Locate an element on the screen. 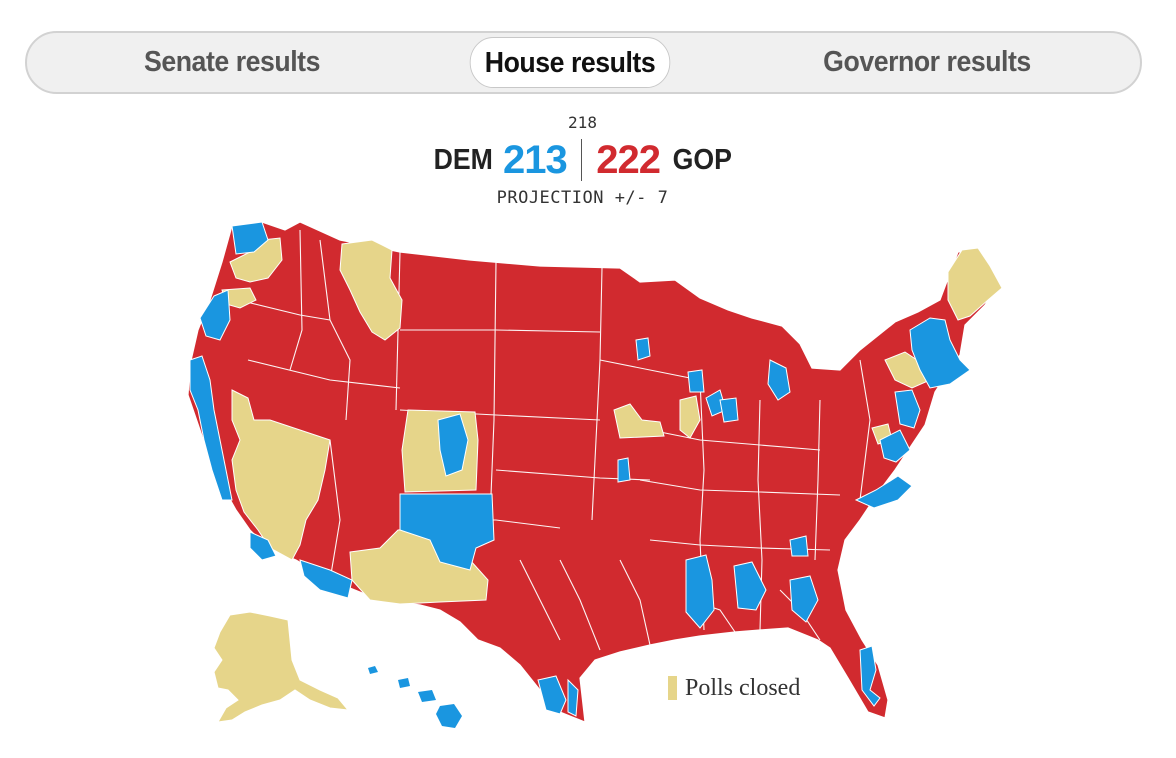 The width and height of the screenshot is (1176, 758). dem-southern-california is located at coordinates (263, 546).